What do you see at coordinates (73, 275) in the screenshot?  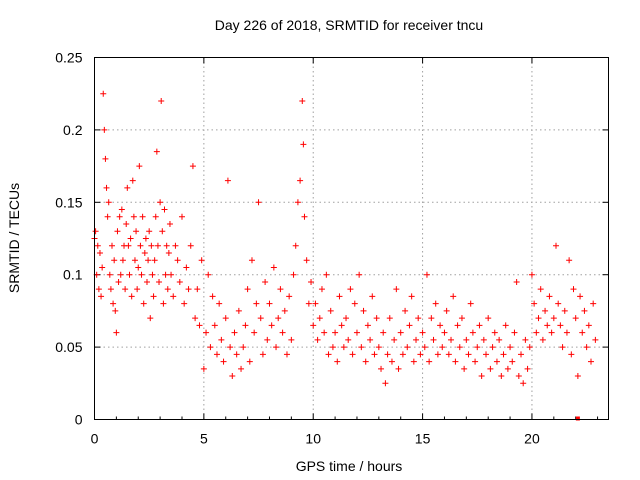 I see `y-tick-label: 0.1` at bounding box center [73, 275].